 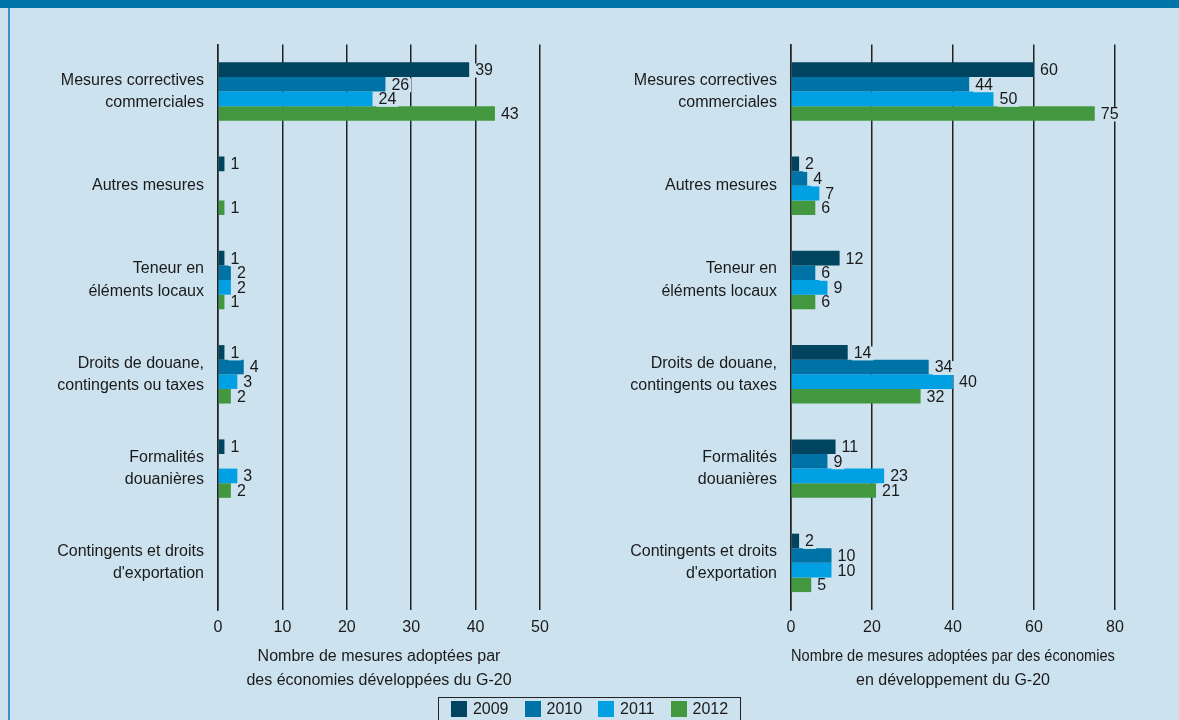 I want to click on data-label: 50, so click(x=1008, y=99).